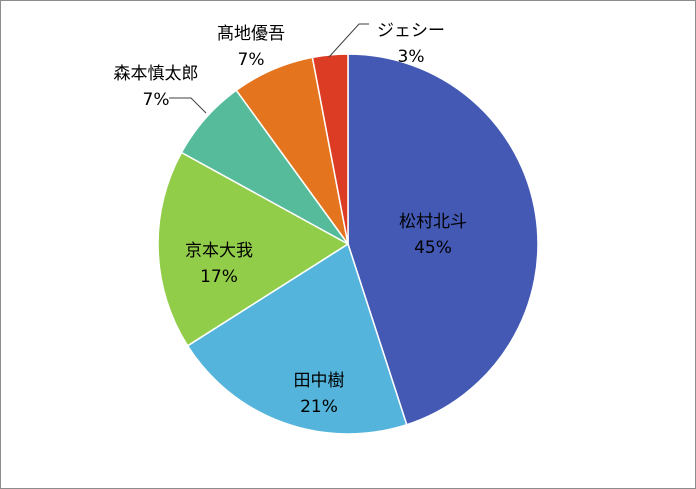  What do you see at coordinates (411, 57) in the screenshot?
I see `slice-percent-label: 3%` at bounding box center [411, 57].